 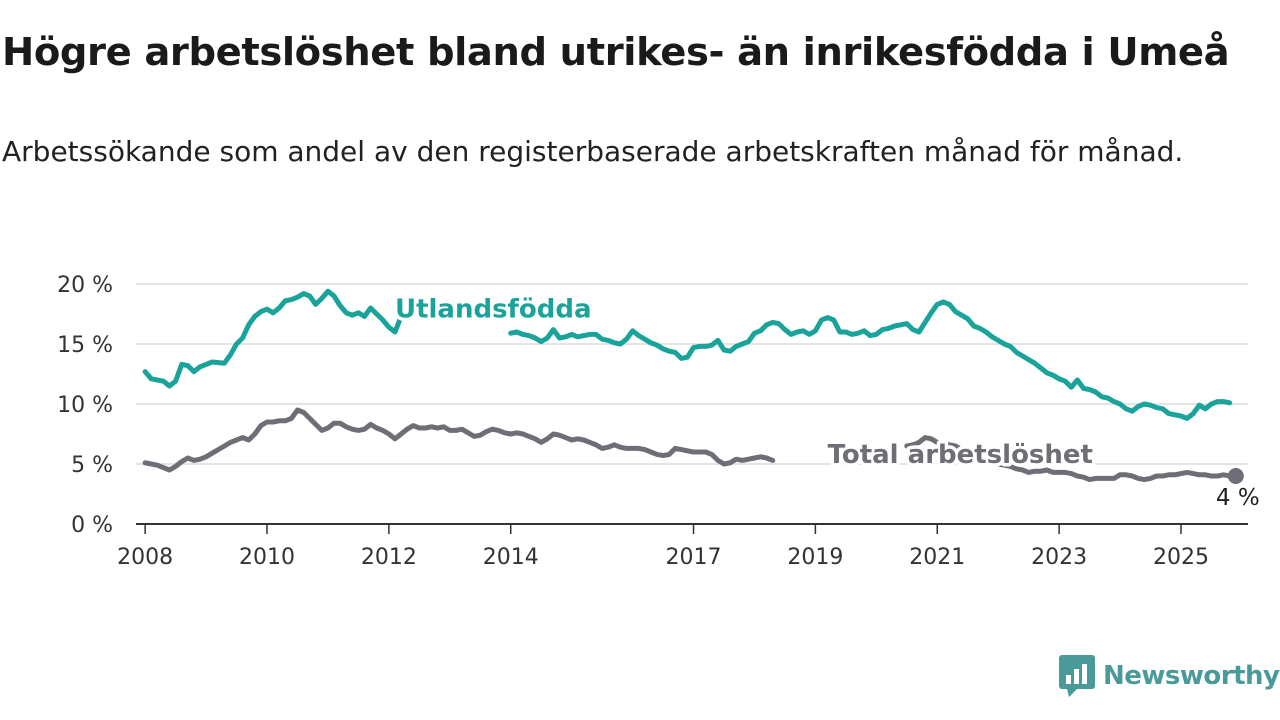 I want to click on y-tick-label-15: 15 %, so click(x=85, y=345).